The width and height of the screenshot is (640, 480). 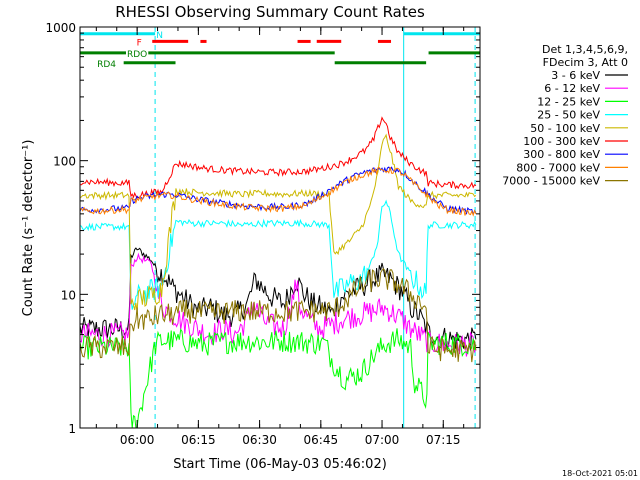 I want to click on legend-label-1: 6 - 12 keV, so click(x=572, y=88).